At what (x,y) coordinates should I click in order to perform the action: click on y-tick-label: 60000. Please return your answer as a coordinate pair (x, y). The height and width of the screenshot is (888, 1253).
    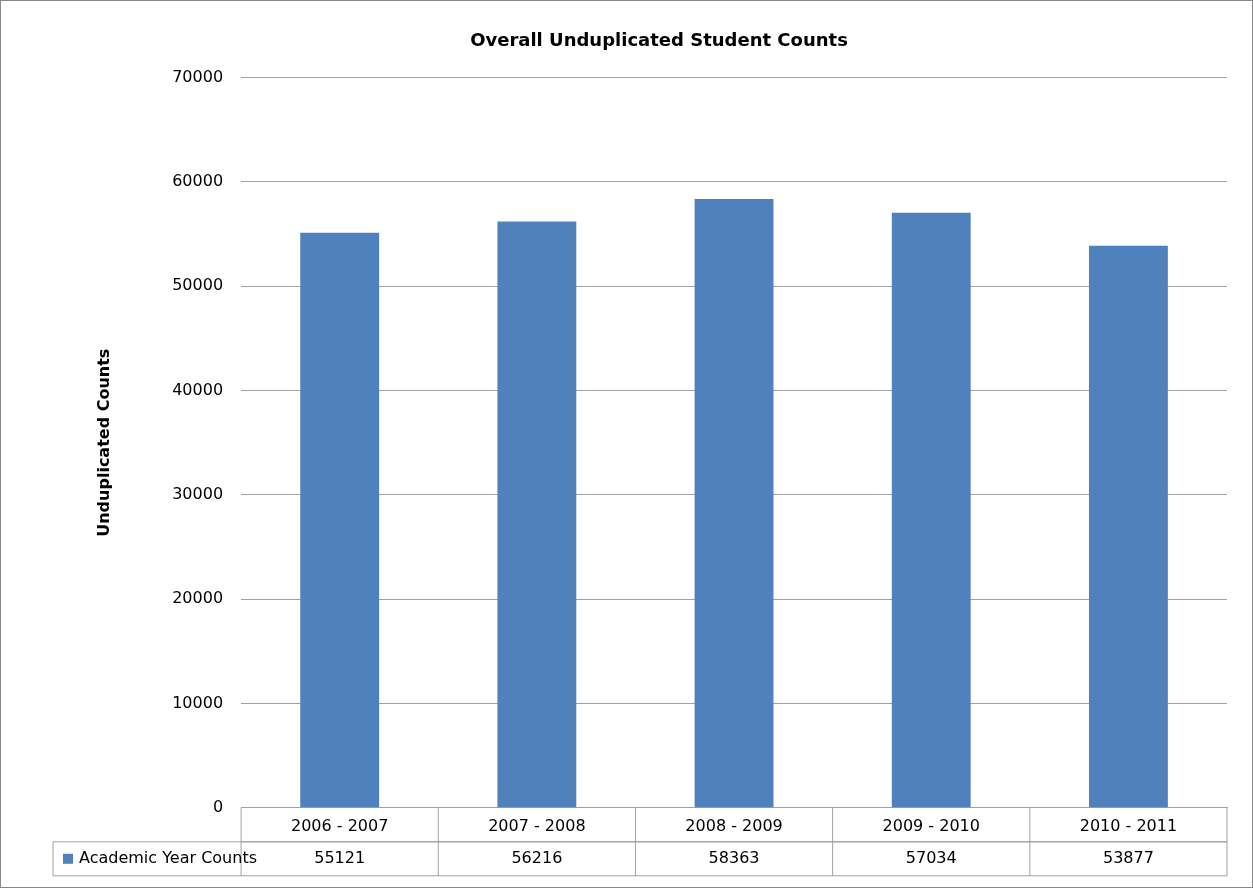
    Looking at the image, I should click on (198, 181).